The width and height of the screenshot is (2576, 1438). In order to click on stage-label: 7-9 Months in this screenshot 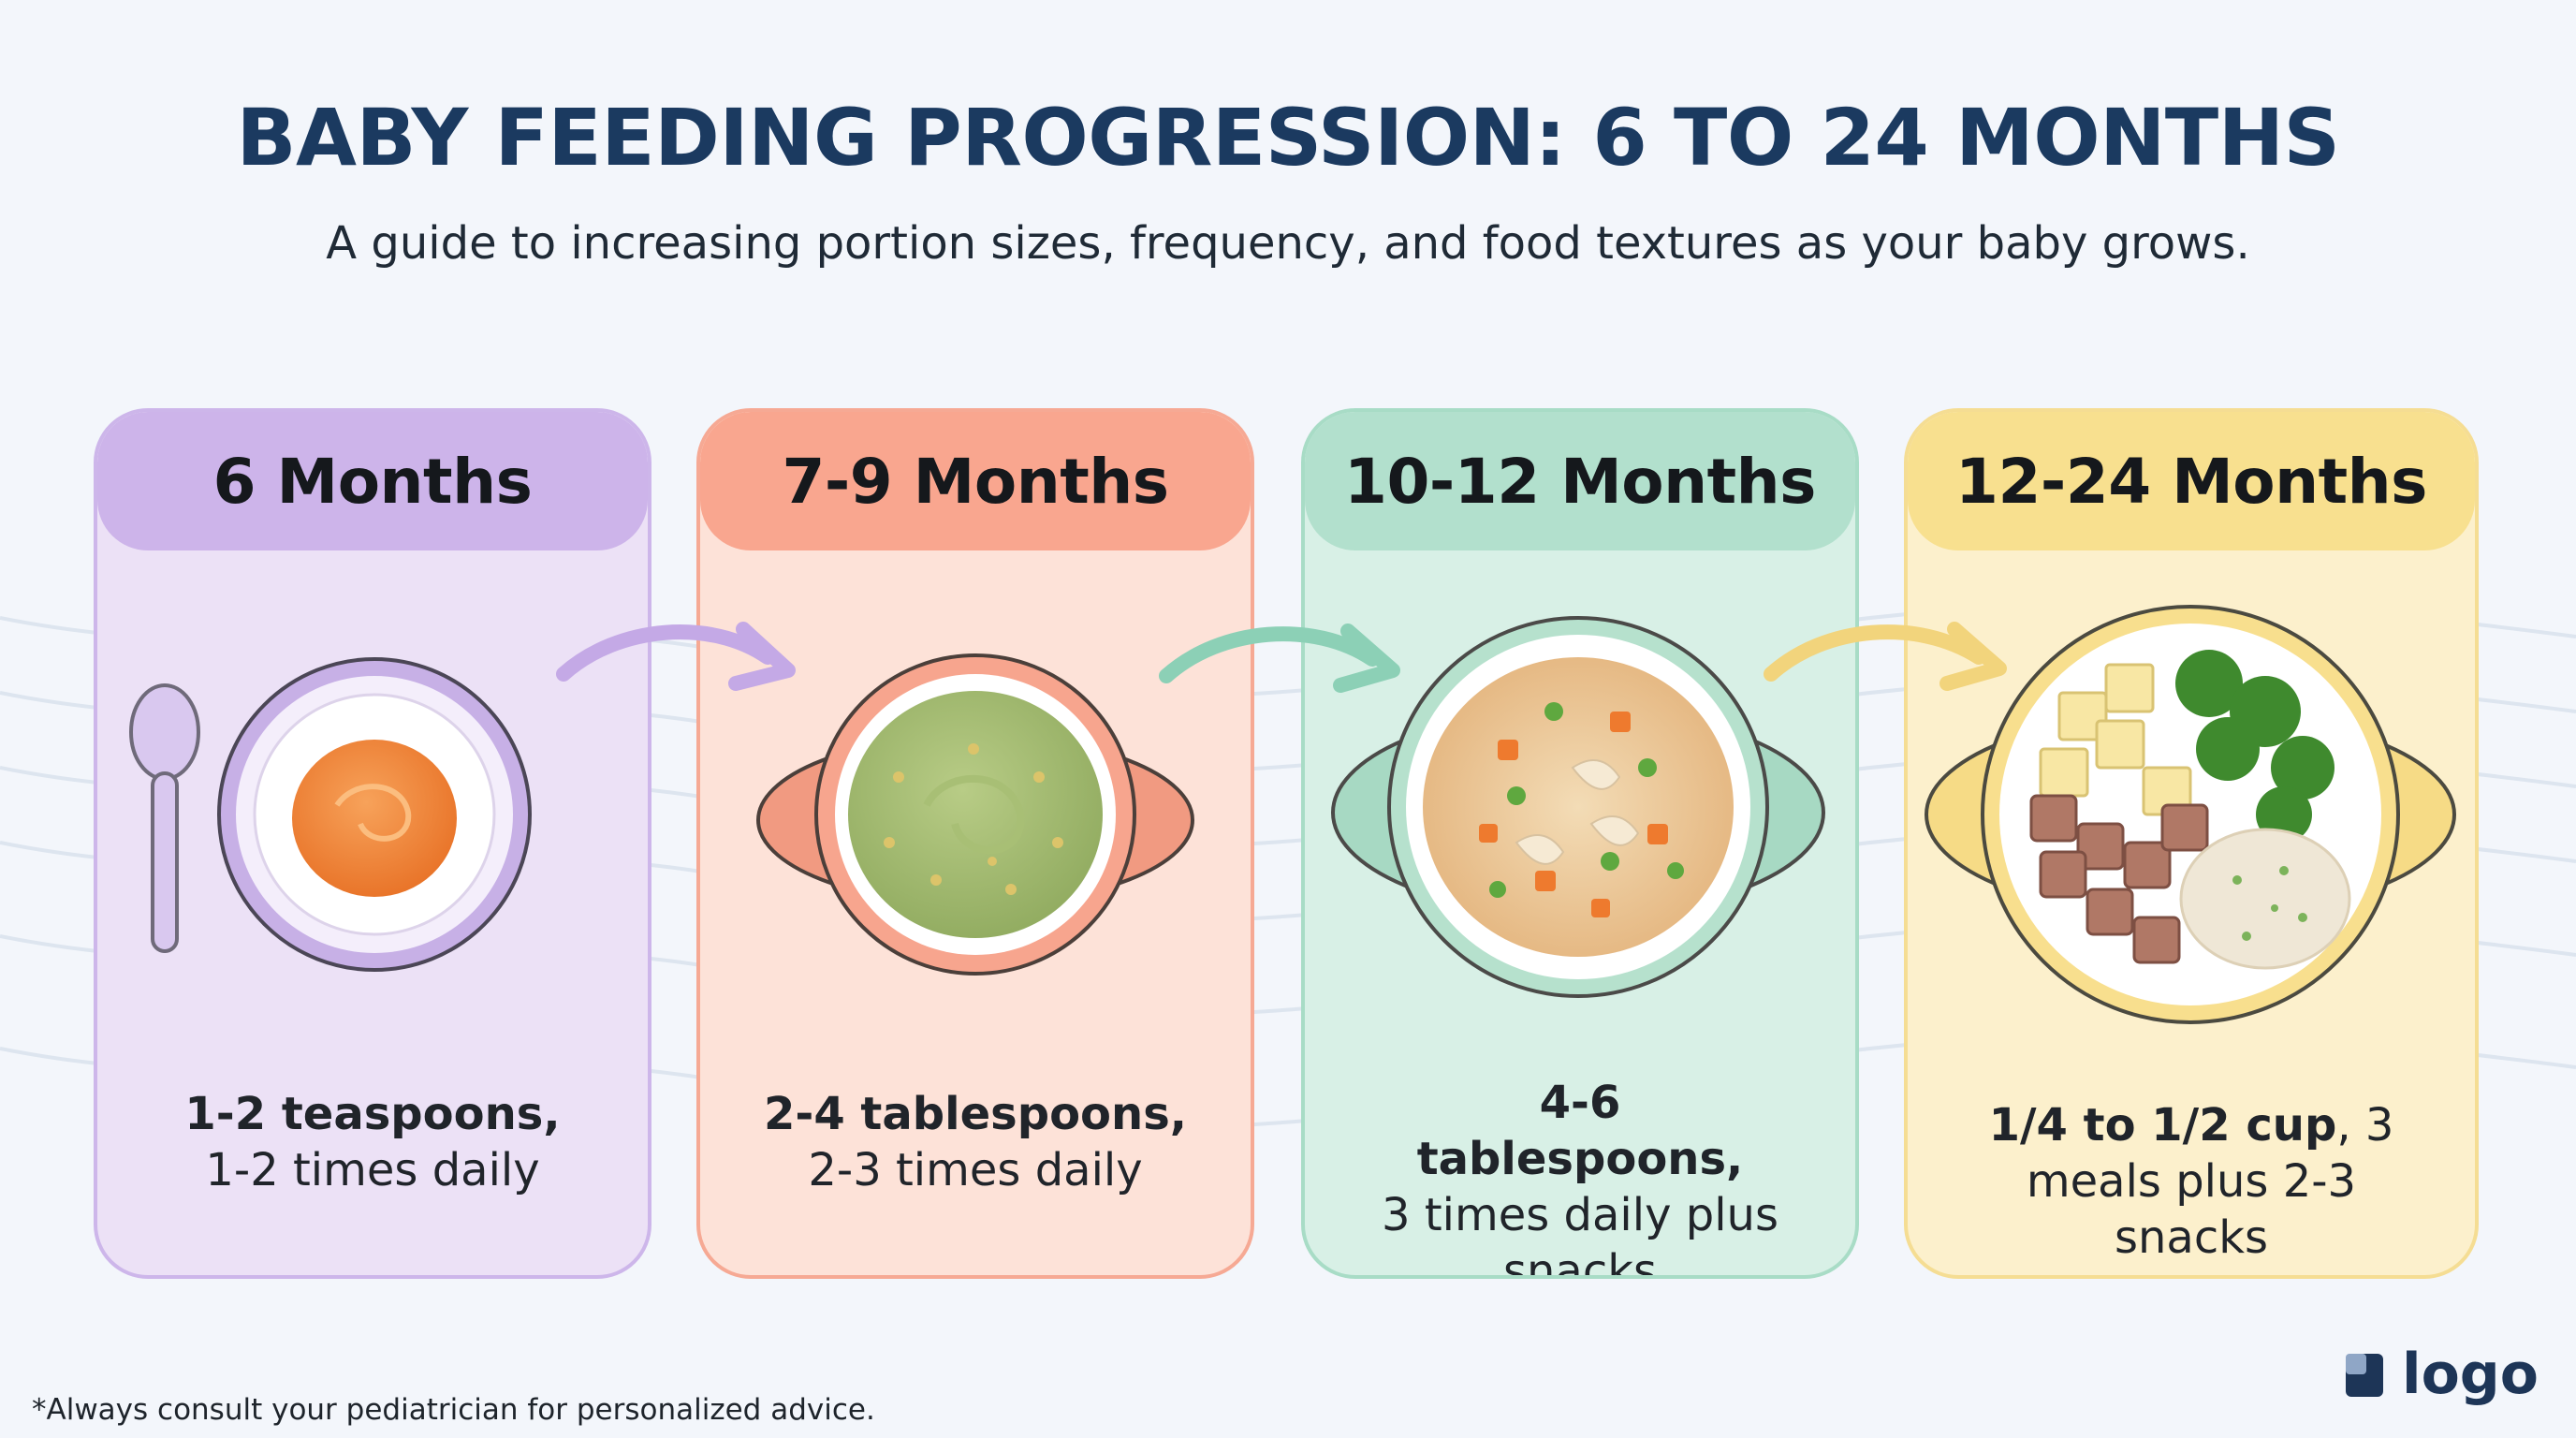, I will do `click(975, 481)`.